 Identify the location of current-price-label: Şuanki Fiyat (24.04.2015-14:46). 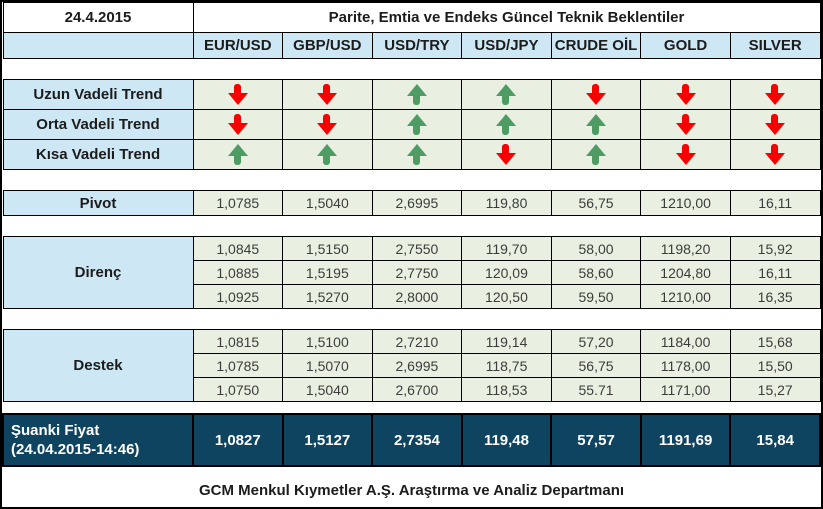
(98, 440).